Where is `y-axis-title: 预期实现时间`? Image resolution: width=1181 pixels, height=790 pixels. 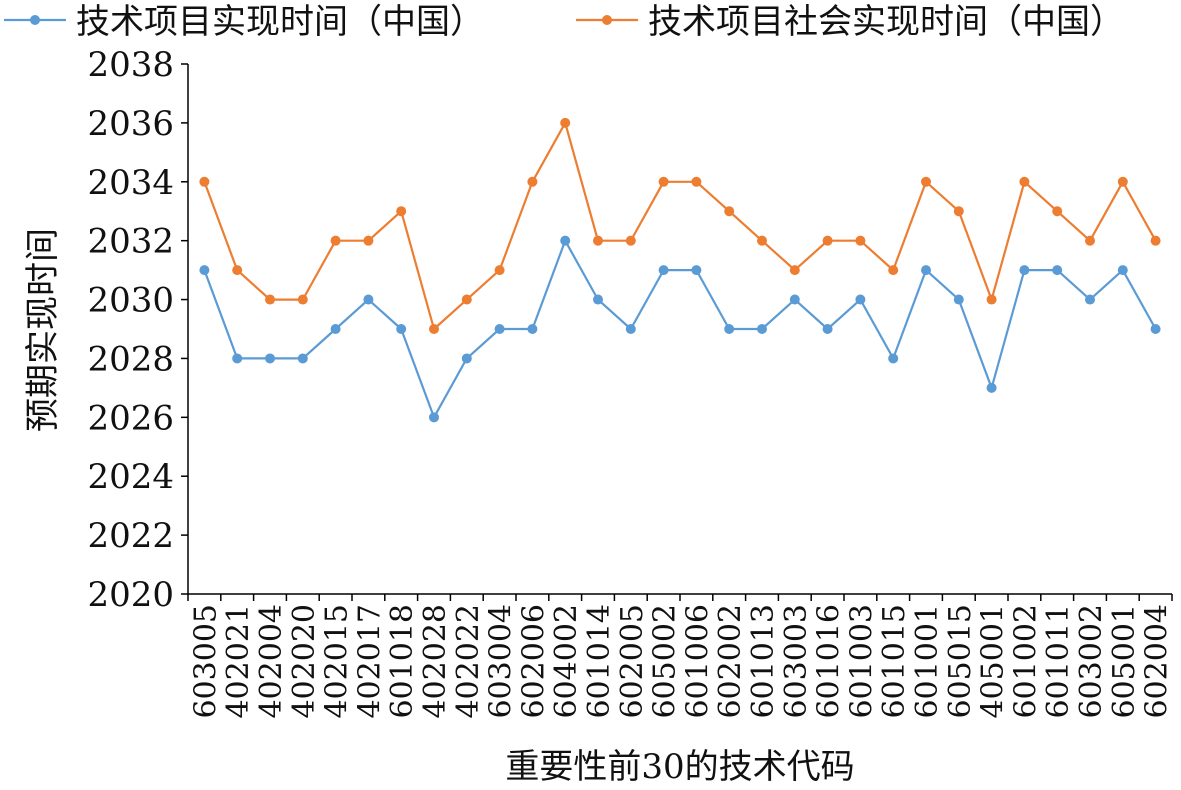
y-axis-title: 预期实现时间 is located at coordinates (43, 330).